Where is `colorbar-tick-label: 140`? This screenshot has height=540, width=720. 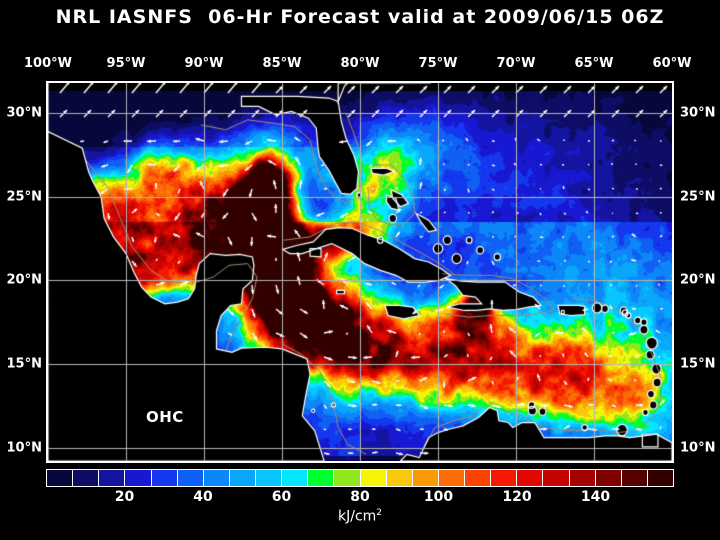
colorbar-tick-label: 140 is located at coordinates (595, 497).